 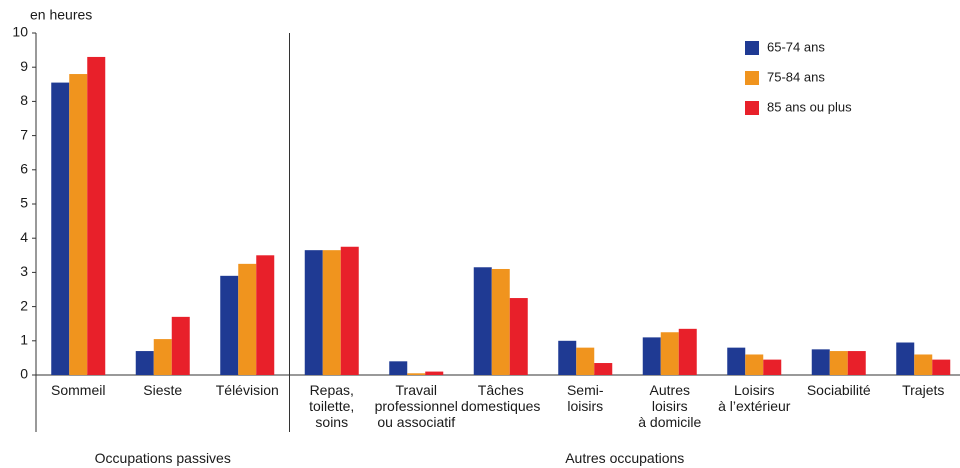 What do you see at coordinates (24, 203) in the screenshot?
I see `y-tick-label: 5` at bounding box center [24, 203].